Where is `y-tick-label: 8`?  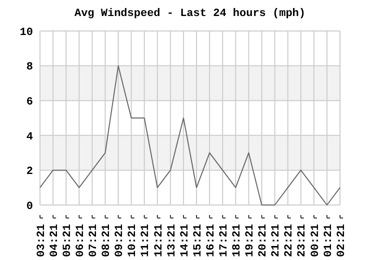 y-tick-label: 8 is located at coordinates (30, 68).